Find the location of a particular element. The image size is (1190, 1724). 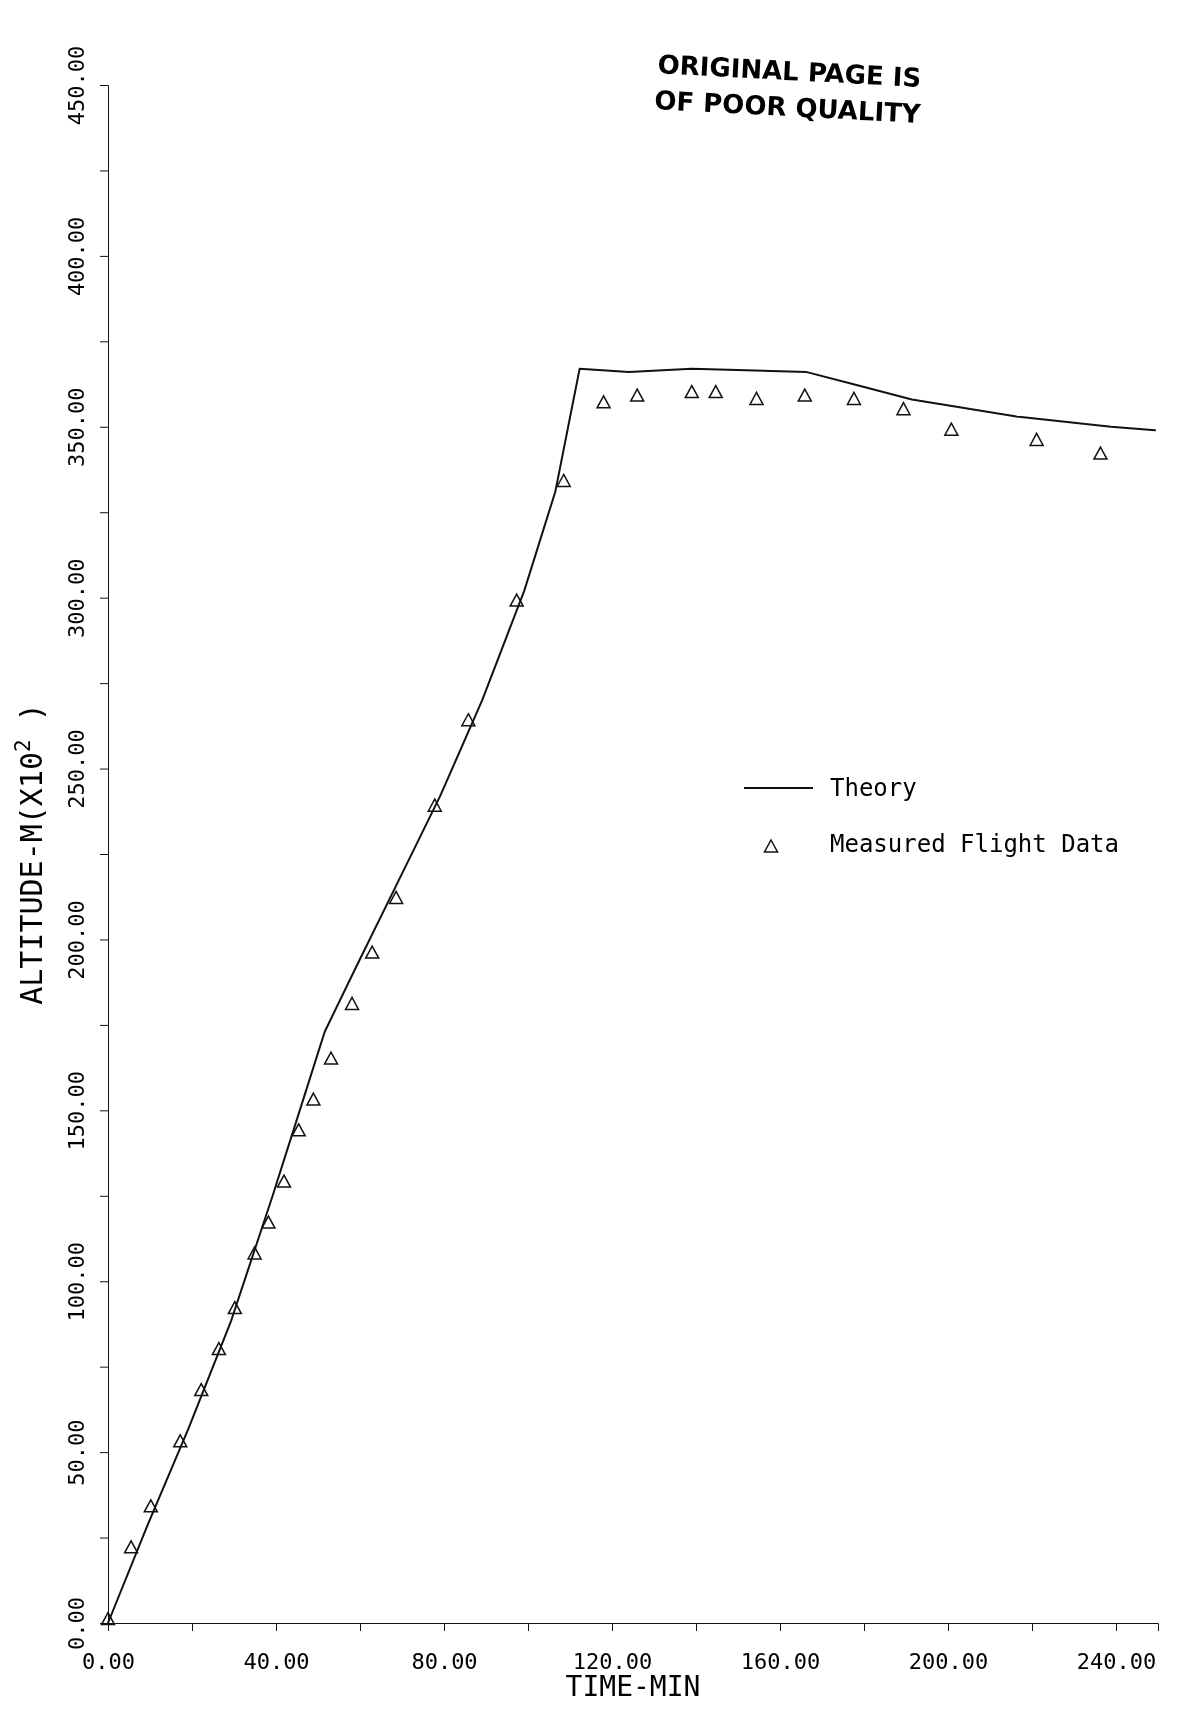

y-tick-label: 150.00 is located at coordinates (76, 1111).